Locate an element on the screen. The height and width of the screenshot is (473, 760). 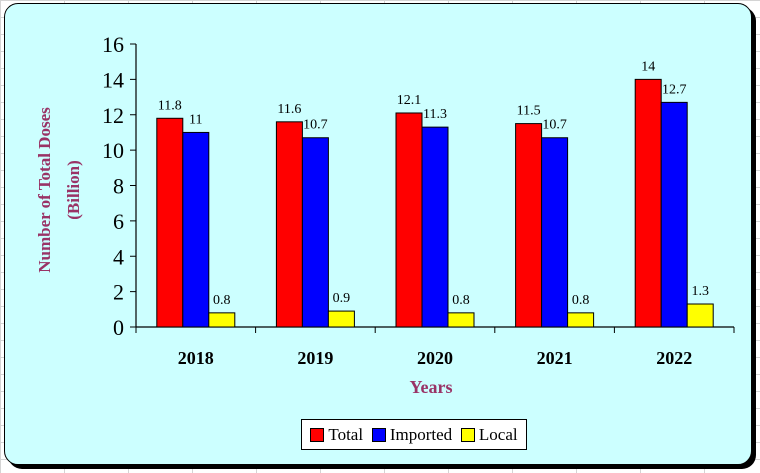
x-tick-labels: 2018 2019 2020 2021 2022 is located at coordinates (435, 358).